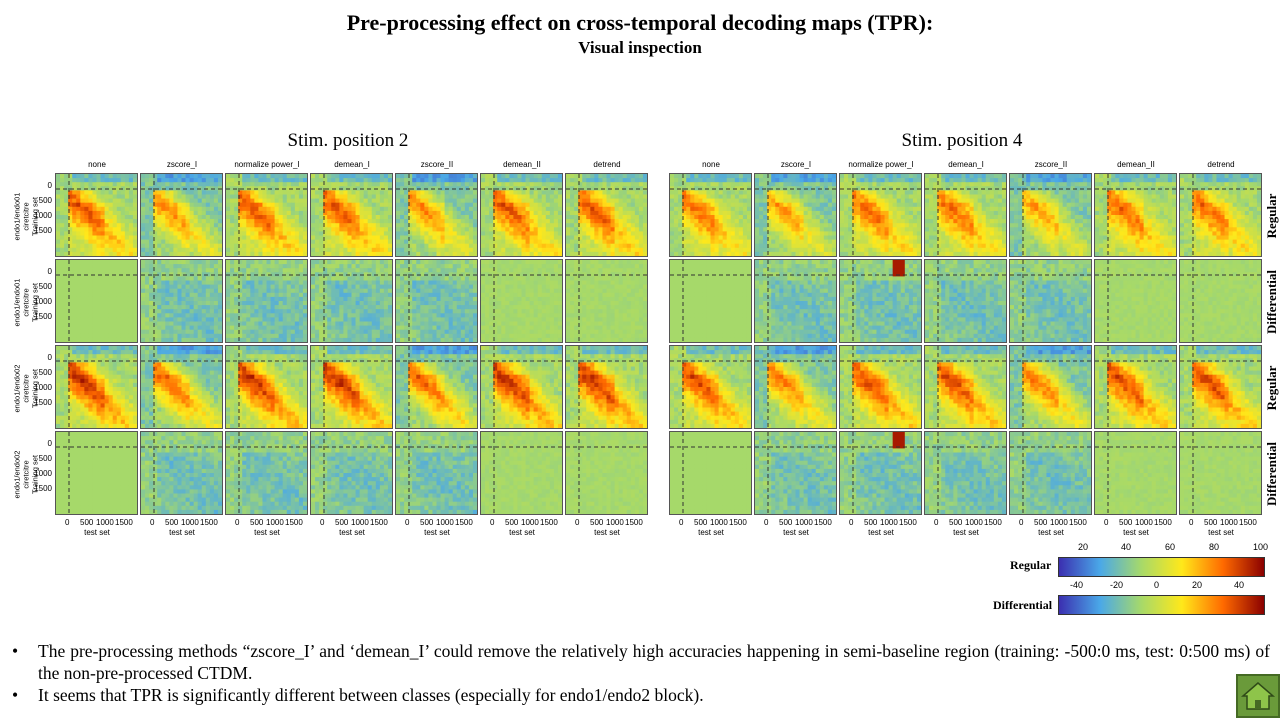  What do you see at coordinates (962, 141) in the screenshot?
I see `panel-title-right: Stim. position 4` at bounding box center [962, 141].